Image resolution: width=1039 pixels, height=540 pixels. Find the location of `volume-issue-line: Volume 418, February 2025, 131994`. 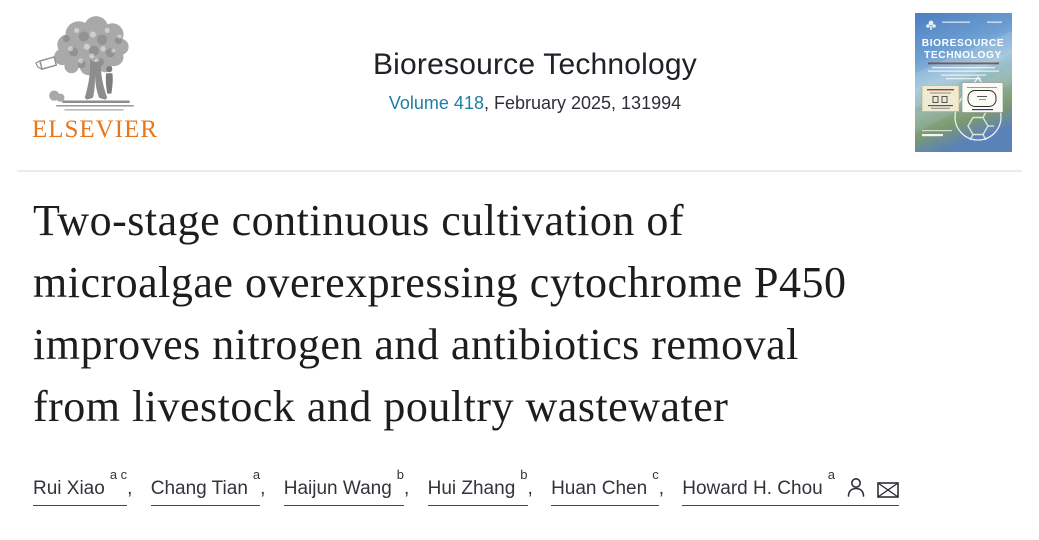

volume-issue-line: Volume 418, February 2025, 131994 is located at coordinates (535, 103).